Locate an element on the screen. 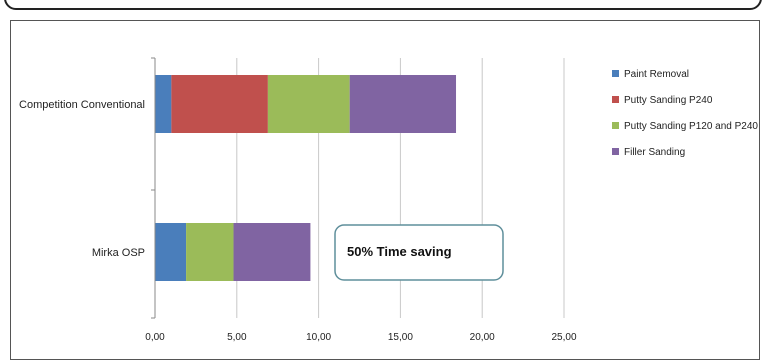 This screenshot has height=360, width=768. annotation-box is located at coordinates (419, 252).